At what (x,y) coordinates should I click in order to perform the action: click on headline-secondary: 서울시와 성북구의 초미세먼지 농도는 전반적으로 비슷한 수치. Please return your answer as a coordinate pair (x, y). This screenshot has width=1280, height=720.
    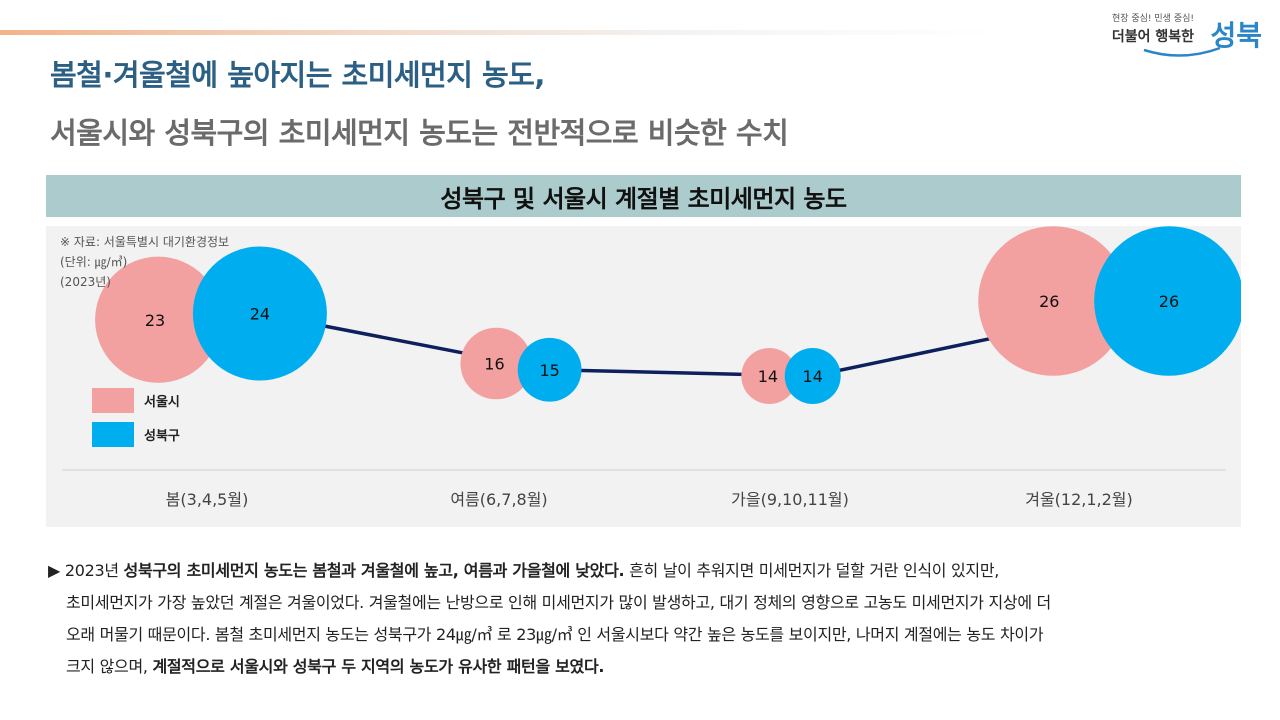
    Looking at the image, I should click on (419, 133).